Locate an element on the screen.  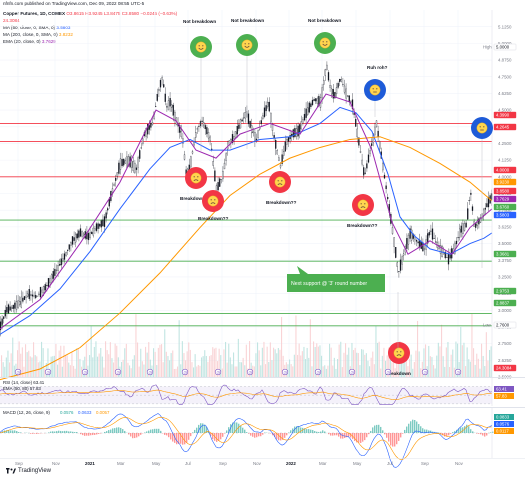
ma50-legend: MA (50, close, 0, SMA, 0) 3.5803 is located at coordinates (36, 28).